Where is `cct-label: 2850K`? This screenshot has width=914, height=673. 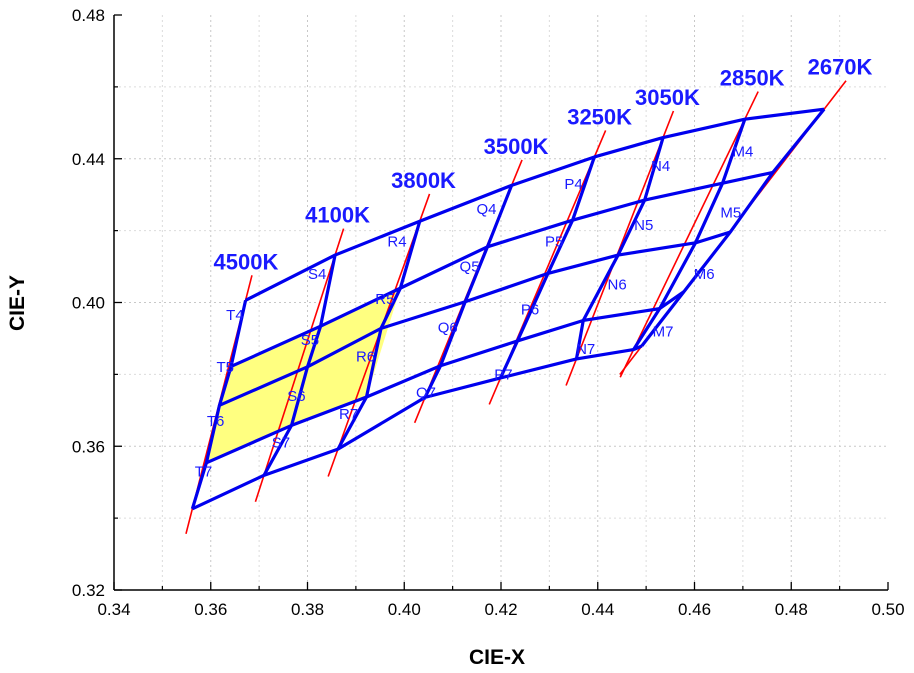
cct-label: 2850K is located at coordinates (752, 78).